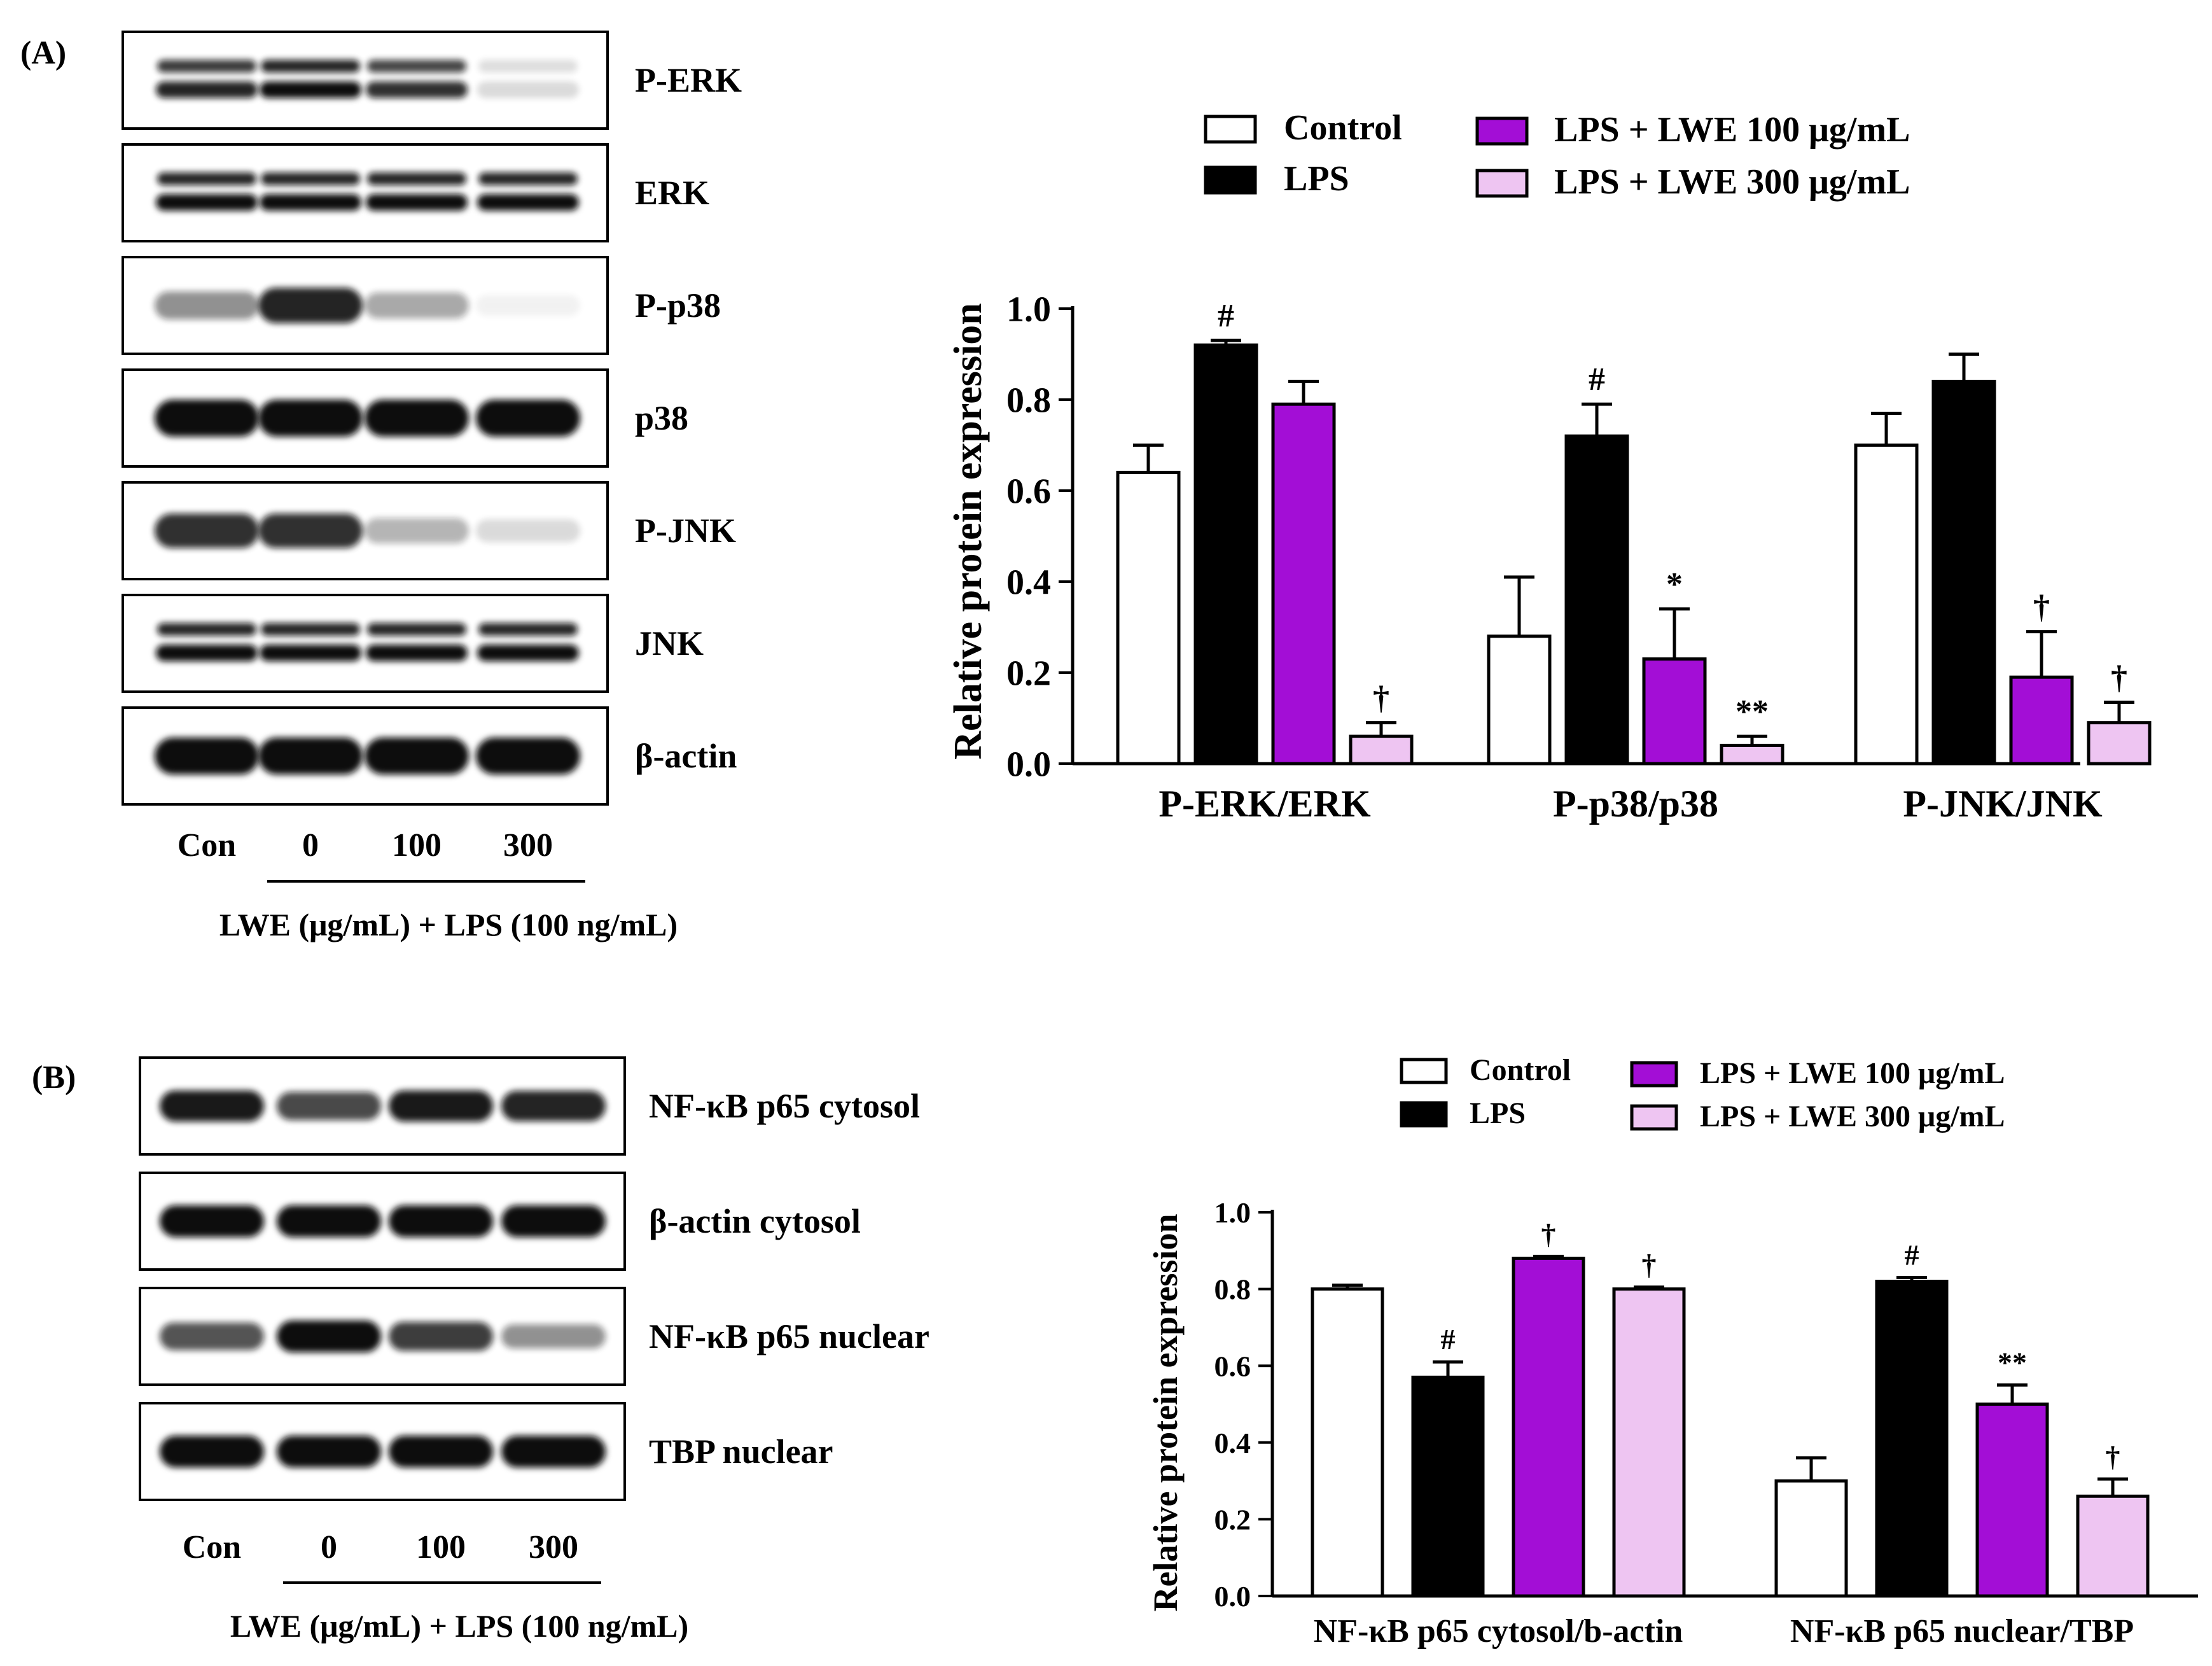  What do you see at coordinates (1732, 130) in the screenshot?
I see `legend-label: LPS + LWE 100 μg/mL` at bounding box center [1732, 130].